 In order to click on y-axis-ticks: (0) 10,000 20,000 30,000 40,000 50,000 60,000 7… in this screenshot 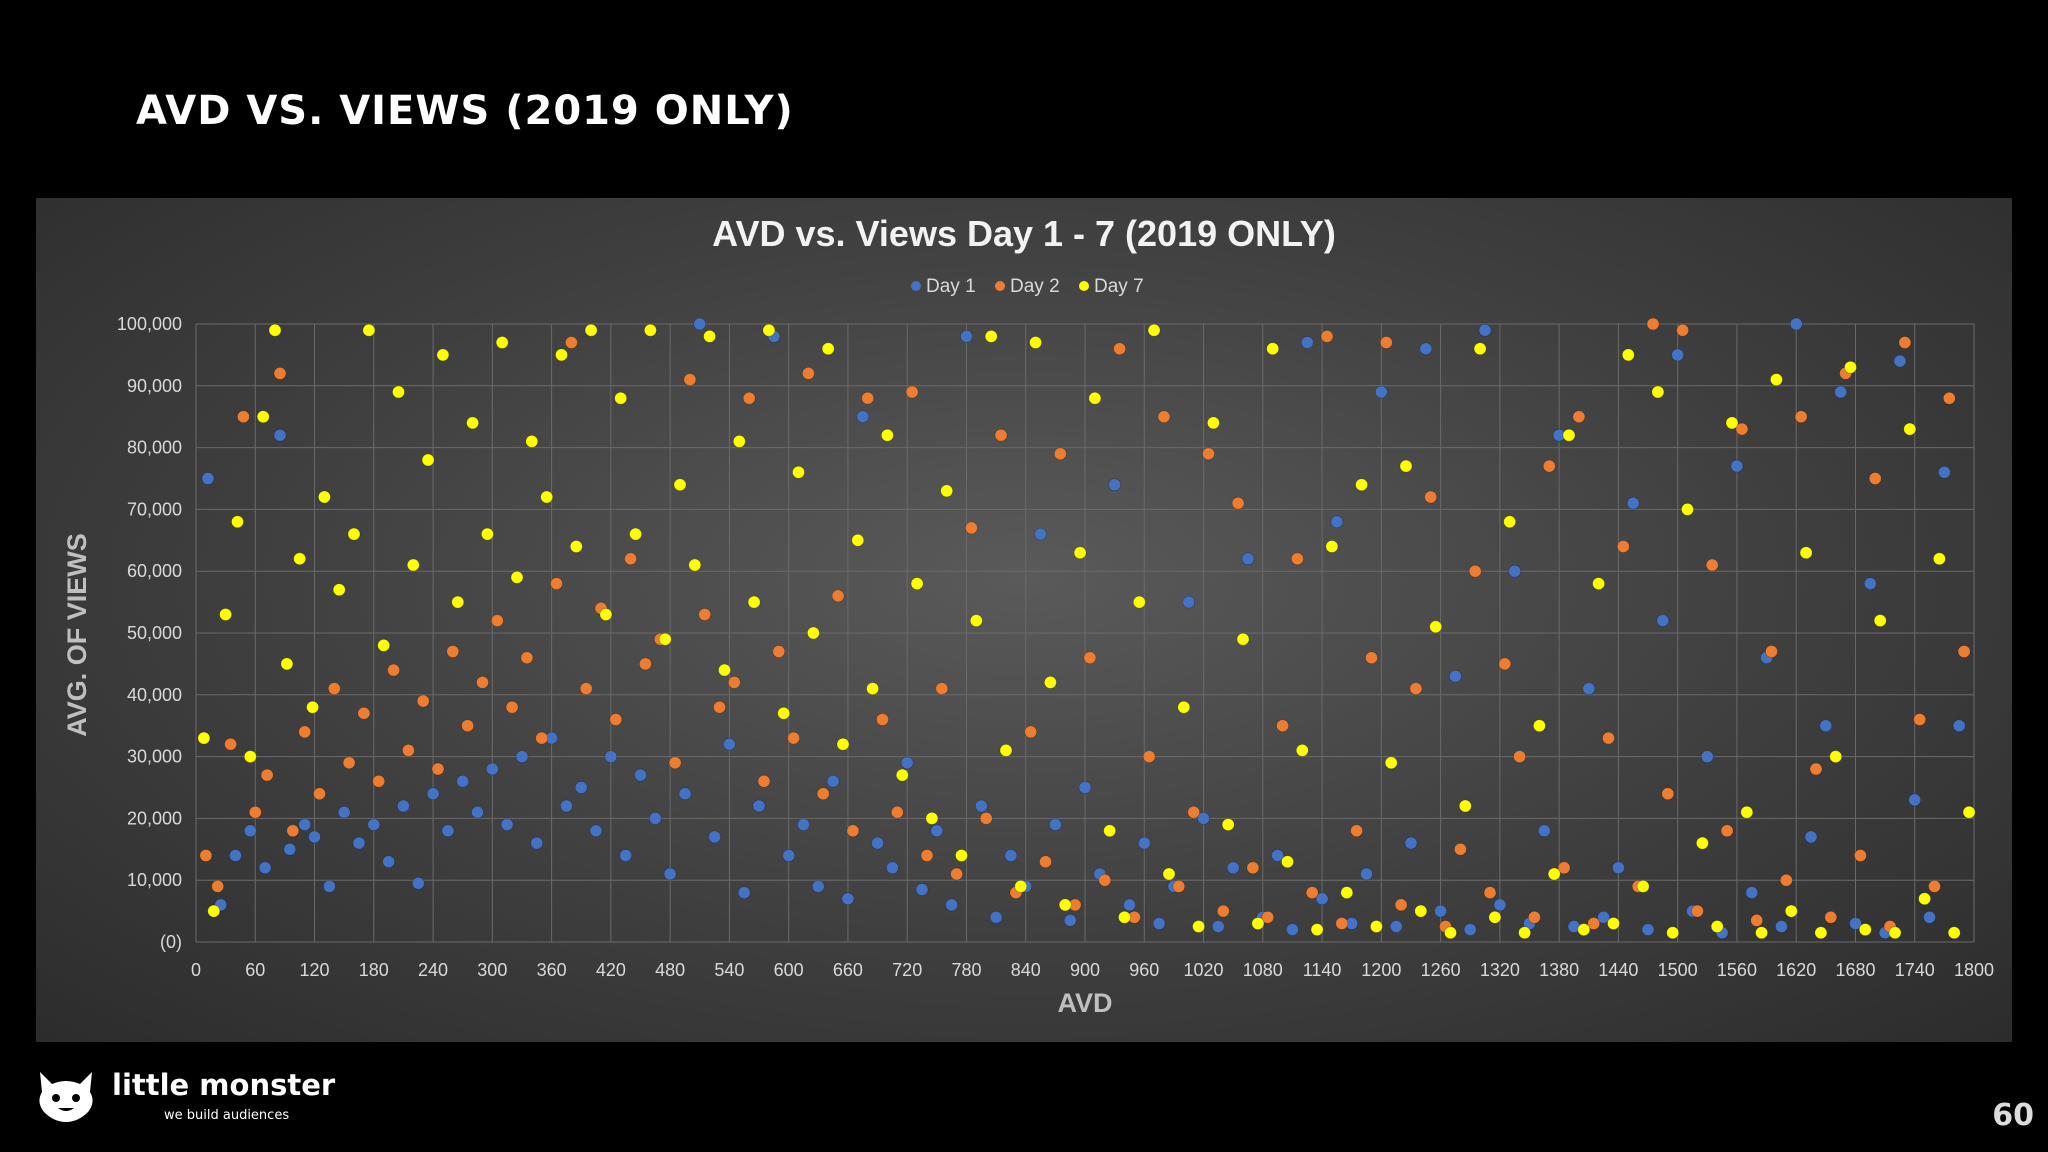, I will do `click(149, 633)`.